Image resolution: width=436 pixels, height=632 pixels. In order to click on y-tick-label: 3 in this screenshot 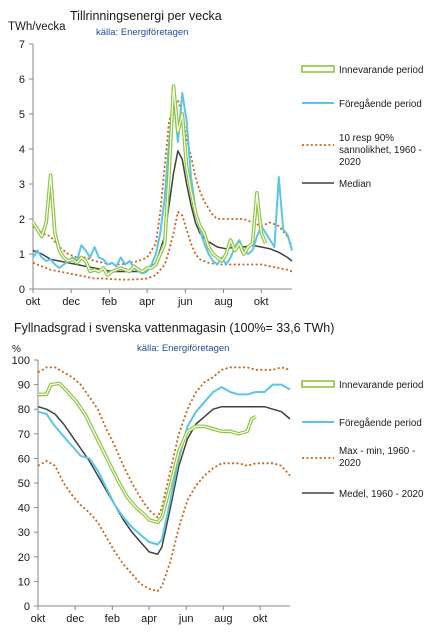, I will do `click(22, 185)`.